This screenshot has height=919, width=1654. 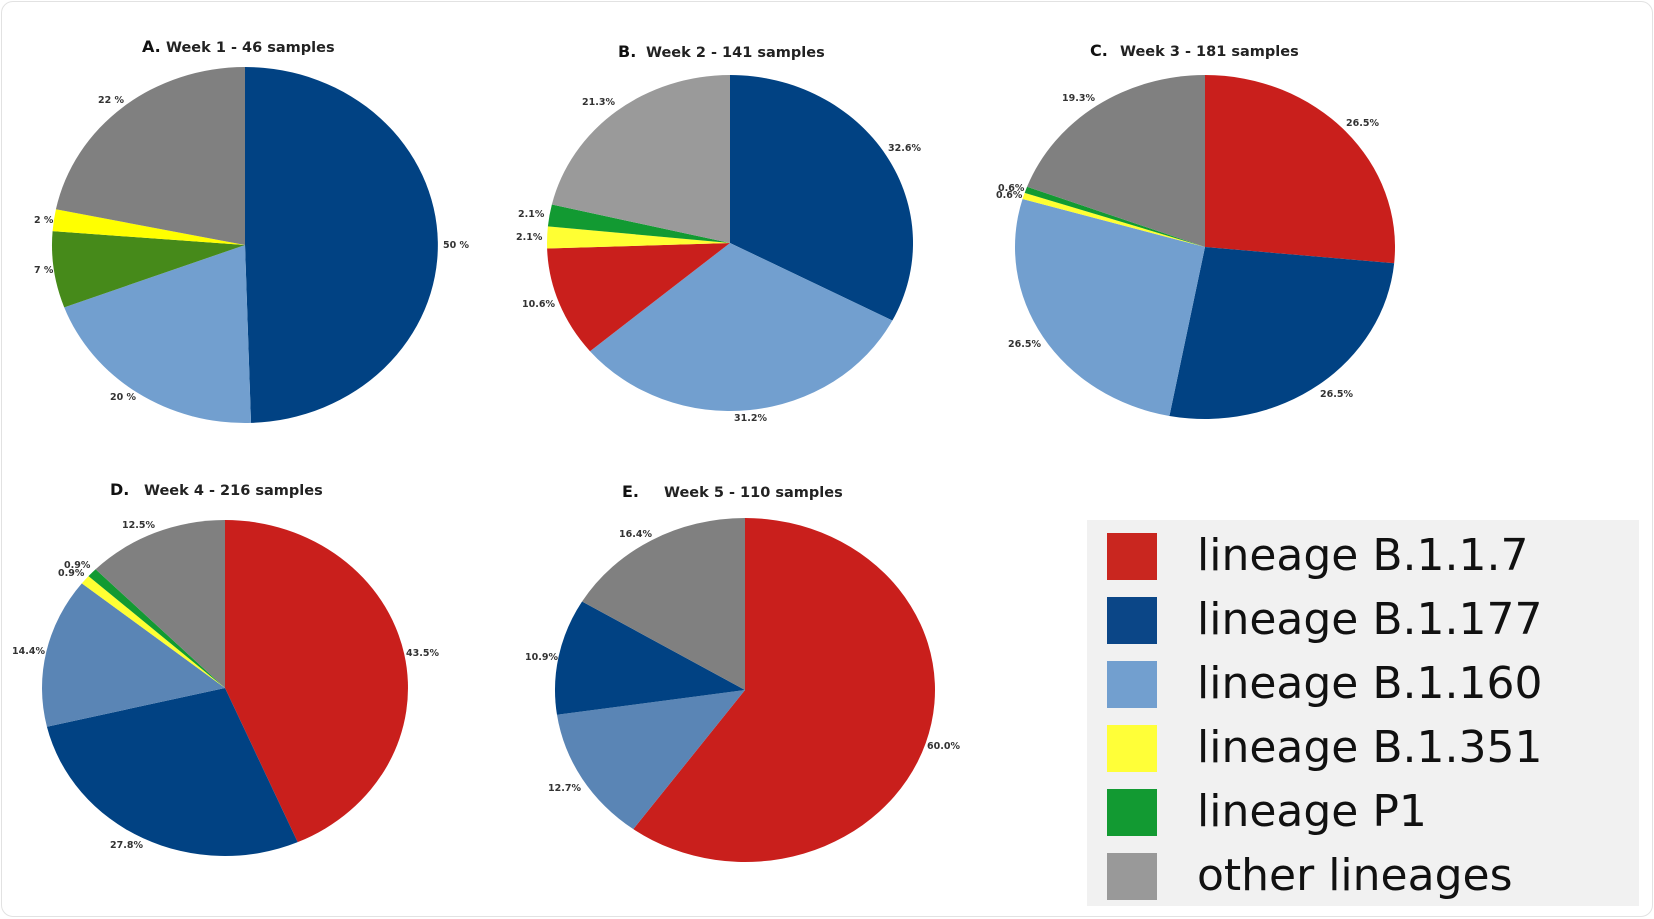 I want to click on slice-percent-label: 21.3%, so click(x=598, y=102).